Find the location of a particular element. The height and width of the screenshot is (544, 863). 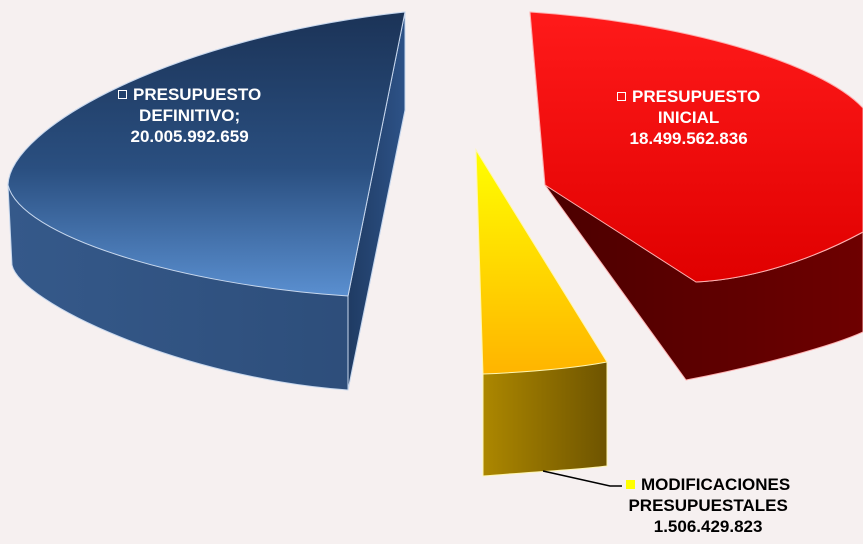

label-line: DEFINITIVO; is located at coordinates (190, 115).